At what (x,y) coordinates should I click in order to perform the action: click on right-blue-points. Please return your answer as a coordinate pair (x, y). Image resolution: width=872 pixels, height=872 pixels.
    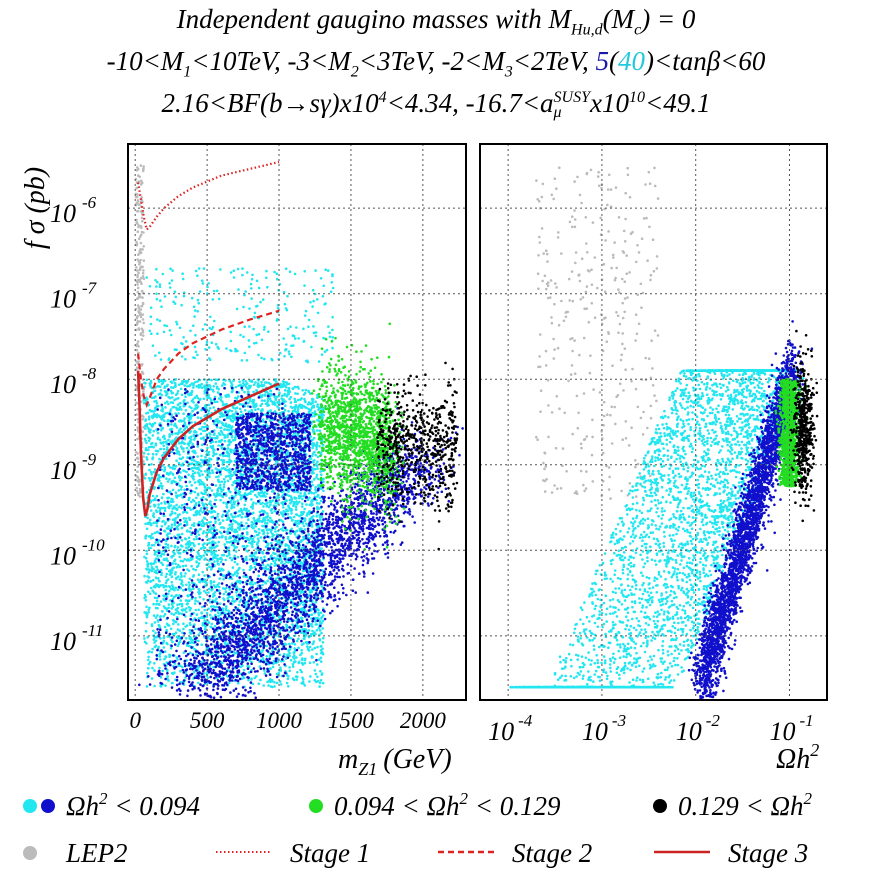
    Looking at the image, I should click on (750, 510).